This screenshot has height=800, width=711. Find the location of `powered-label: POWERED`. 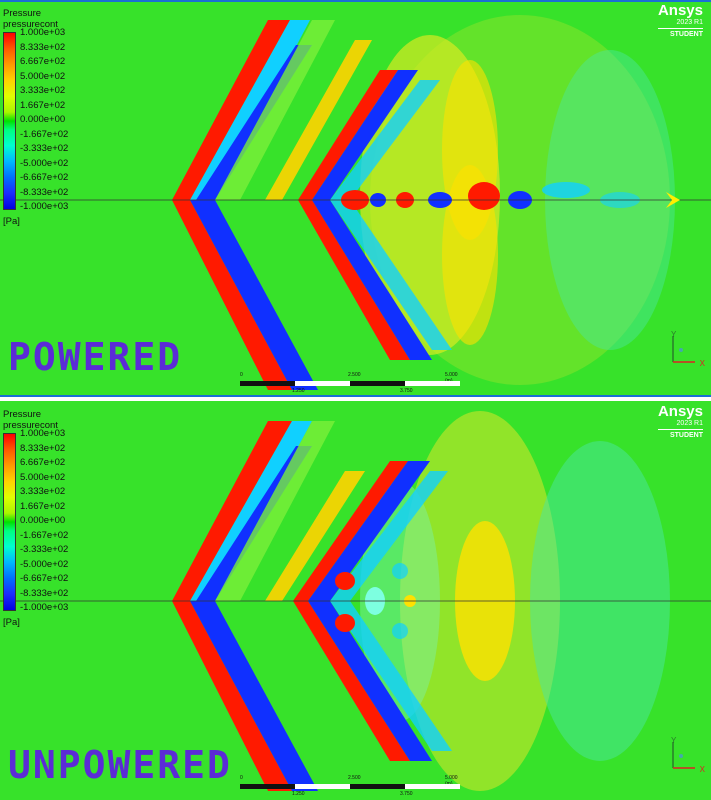

powered-label: POWERED is located at coordinates (95, 357).